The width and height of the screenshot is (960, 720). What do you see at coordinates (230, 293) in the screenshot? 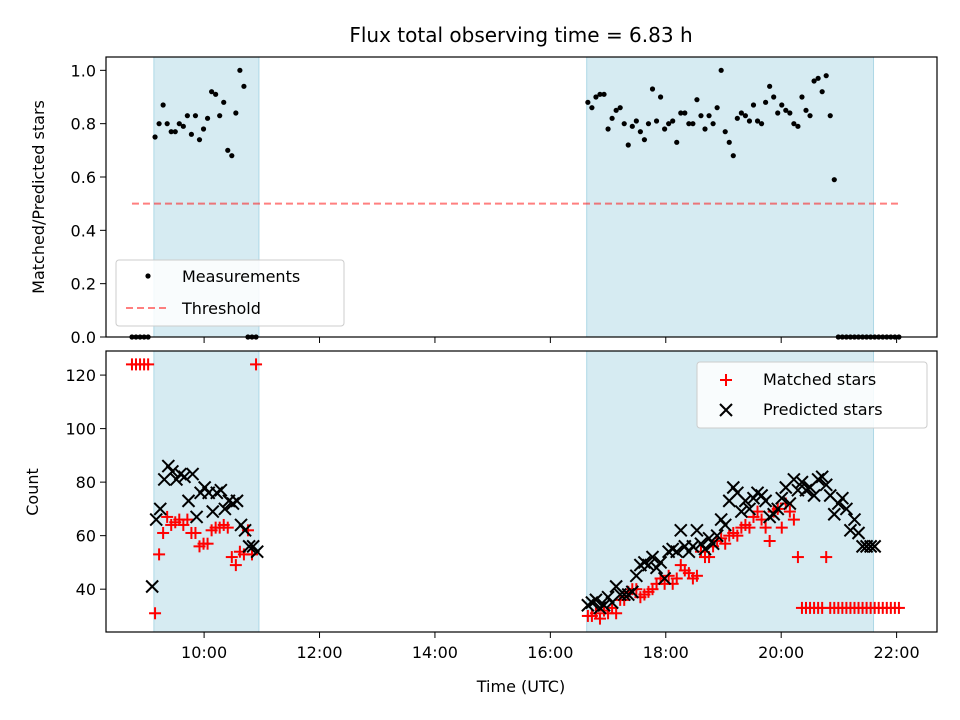
I see `top-legend-box` at bounding box center [230, 293].